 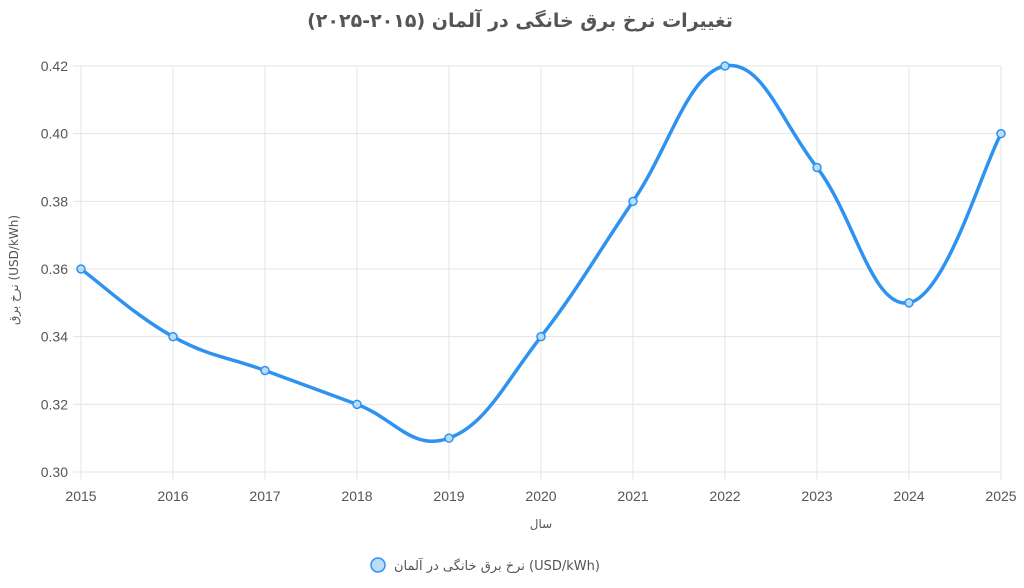 I want to click on legend: نرخ برق خانگی در آلمان (USD/kWh), so click(x=485, y=565).